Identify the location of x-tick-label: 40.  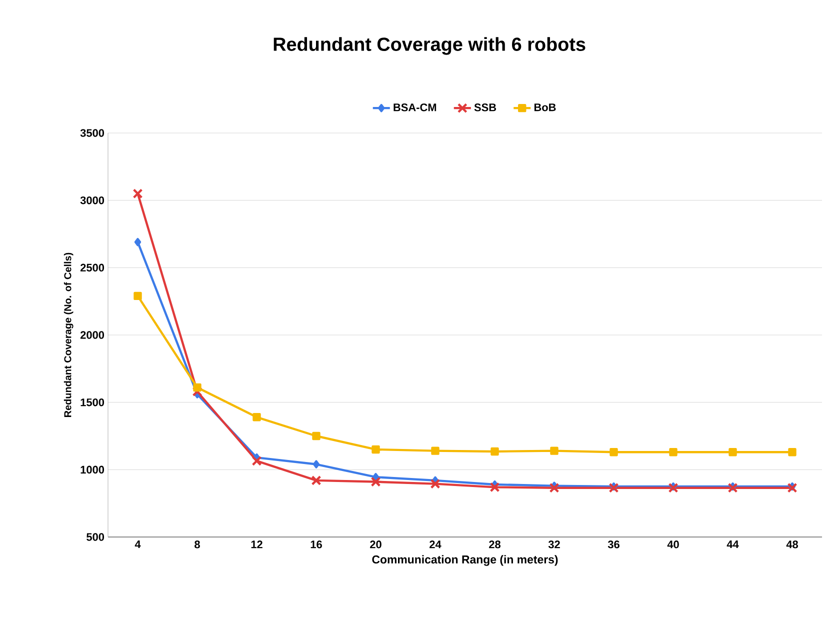
(673, 544).